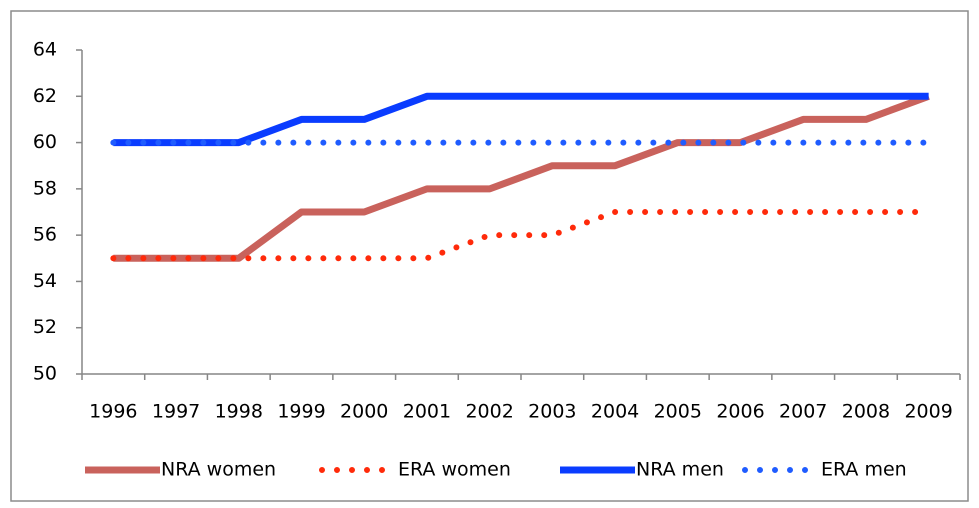 The height and width of the screenshot is (508, 979). What do you see at coordinates (45, 142) in the screenshot?
I see `y-tick-label: 60` at bounding box center [45, 142].